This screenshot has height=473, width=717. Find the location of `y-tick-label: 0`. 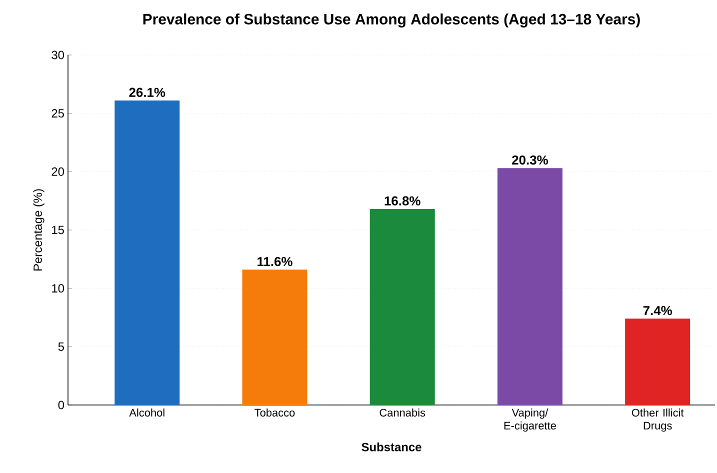

y-tick-label: 0 is located at coordinates (61, 405).